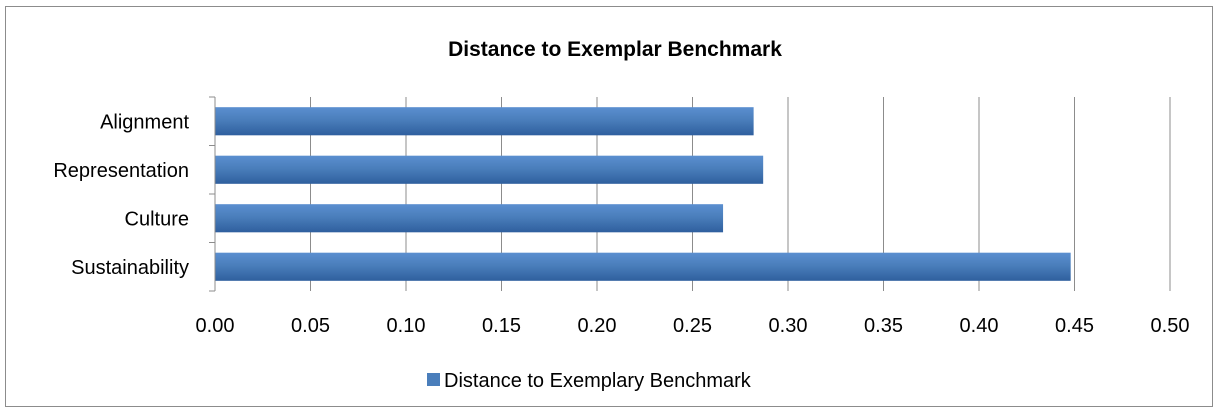  What do you see at coordinates (144, 122) in the screenshot?
I see `category-label: Alignment` at bounding box center [144, 122].